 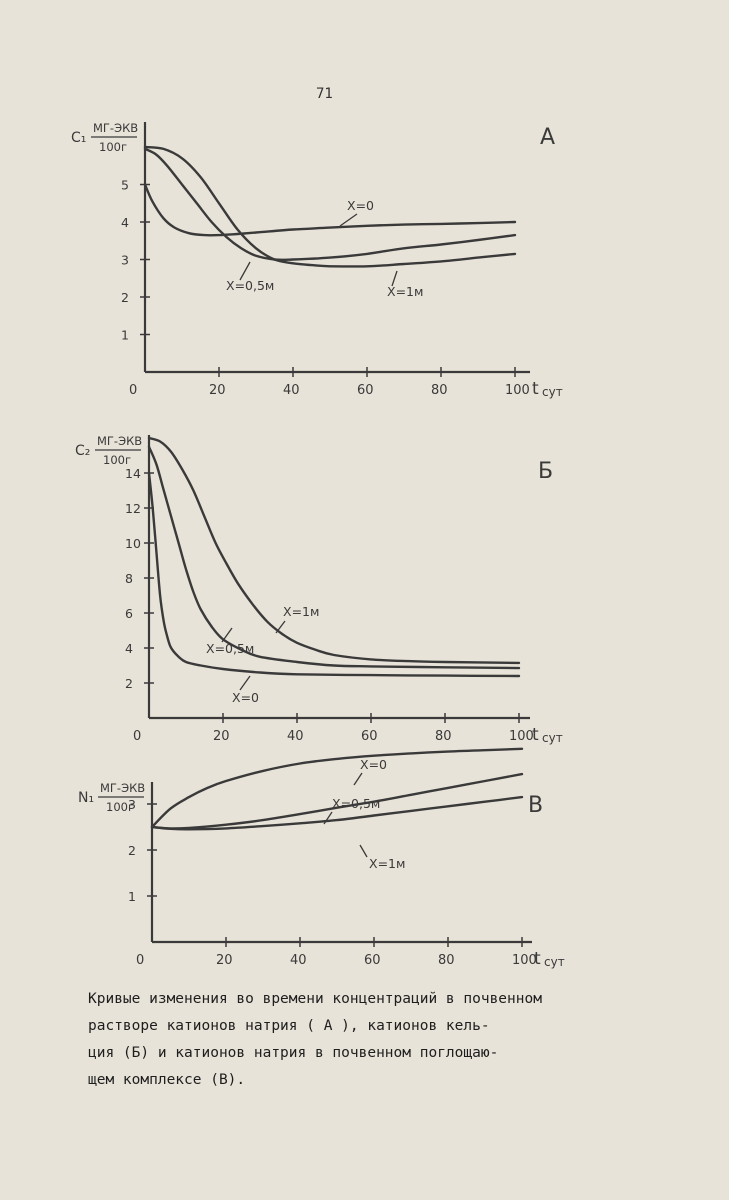 What do you see at coordinates (133, 508) in the screenshot?
I see `y-tick-label: 12` at bounding box center [133, 508].